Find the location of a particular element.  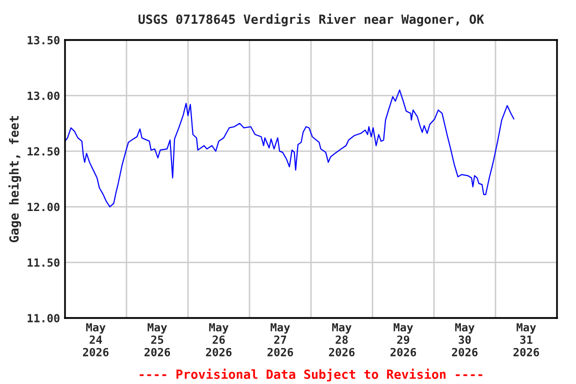

y-tick-label: 13.50 is located at coordinates (44, 40).